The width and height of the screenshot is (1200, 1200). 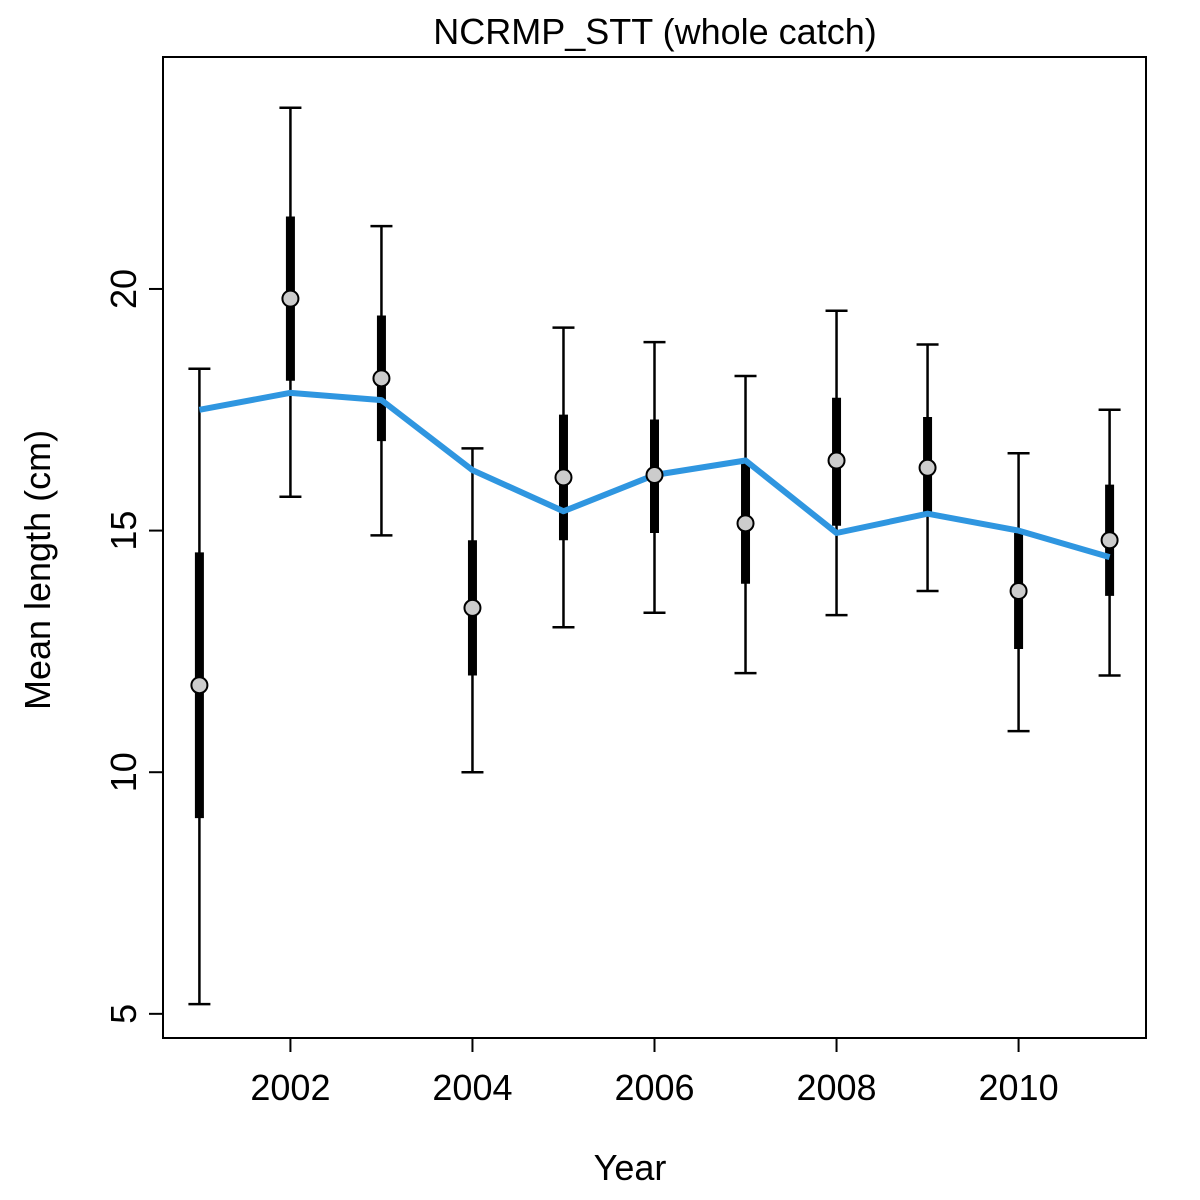 What do you see at coordinates (123, 289) in the screenshot?
I see `y-tick-label: 20` at bounding box center [123, 289].